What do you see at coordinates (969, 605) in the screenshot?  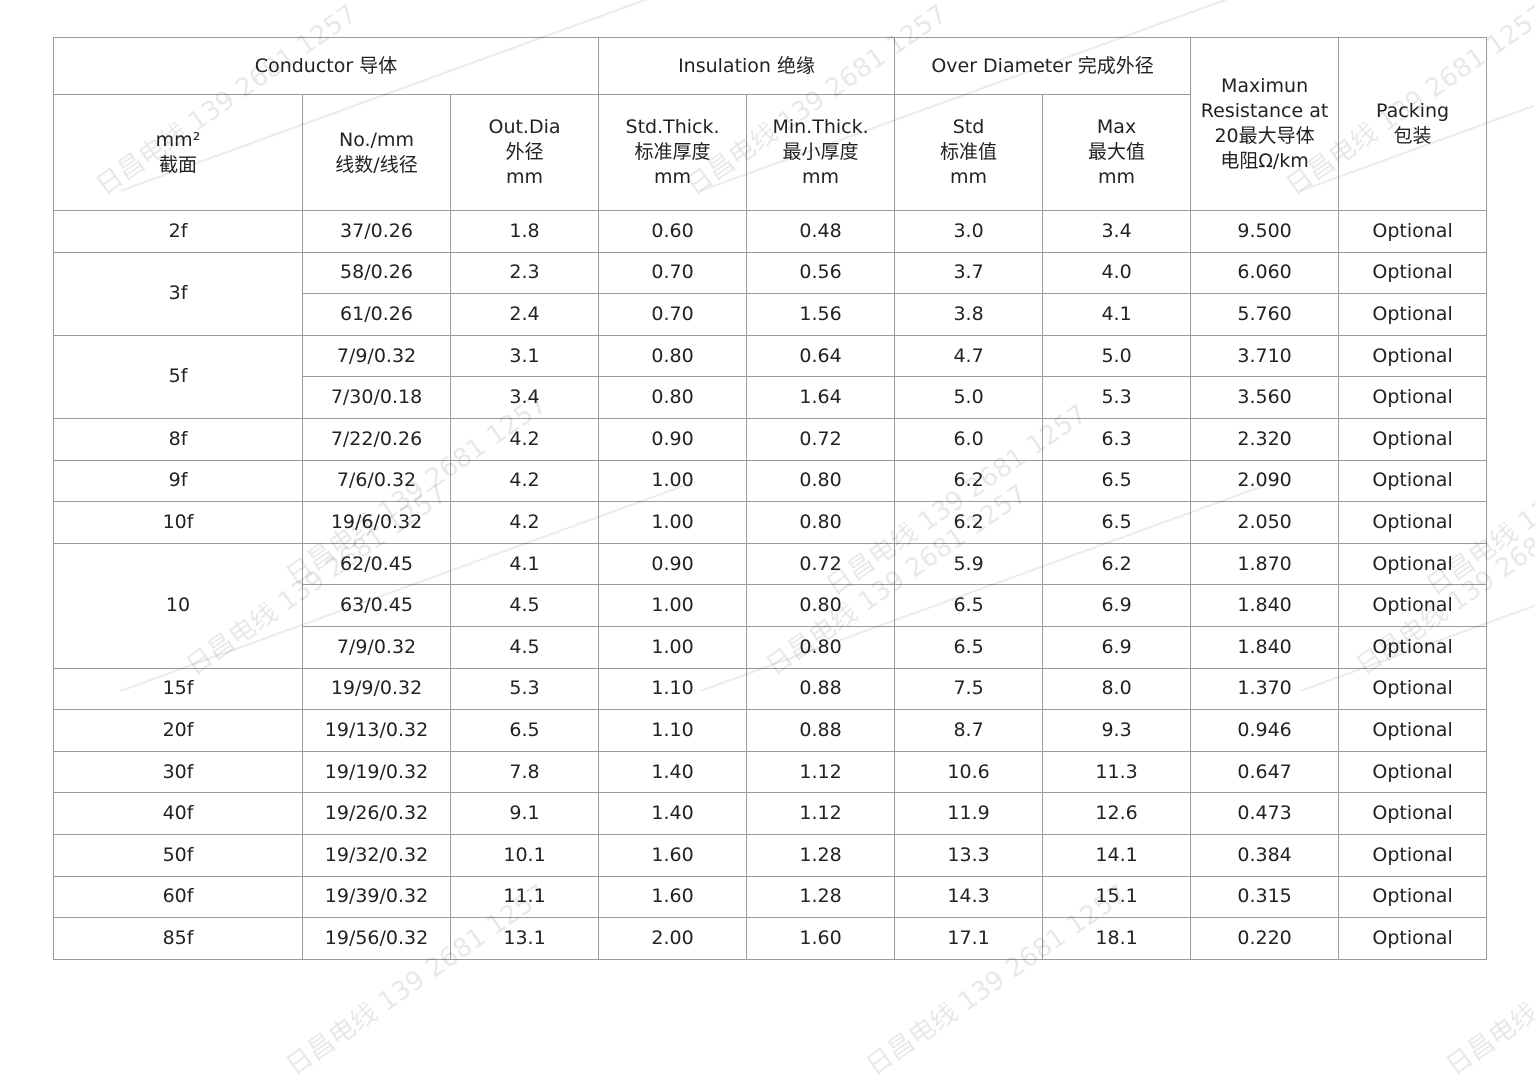 I see `cell-od-std: 6.5` at bounding box center [969, 605].